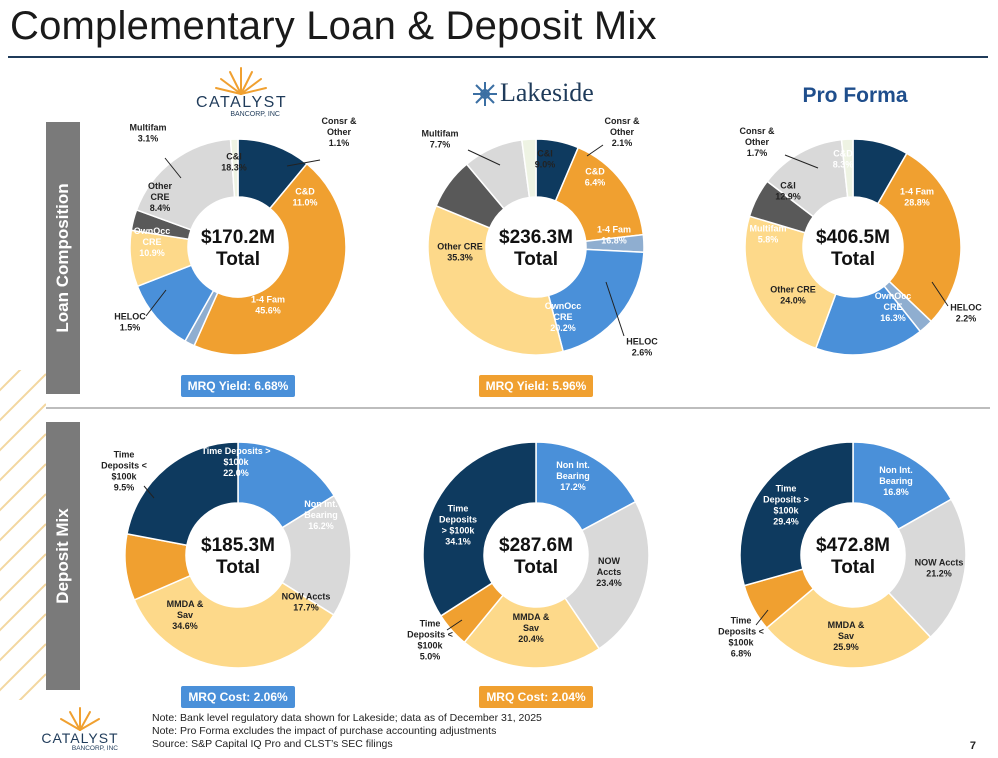 The image size is (998, 758). Describe the element at coordinates (63, 556) in the screenshot. I see `deposit-mix-label: Deposit Mix` at that location.